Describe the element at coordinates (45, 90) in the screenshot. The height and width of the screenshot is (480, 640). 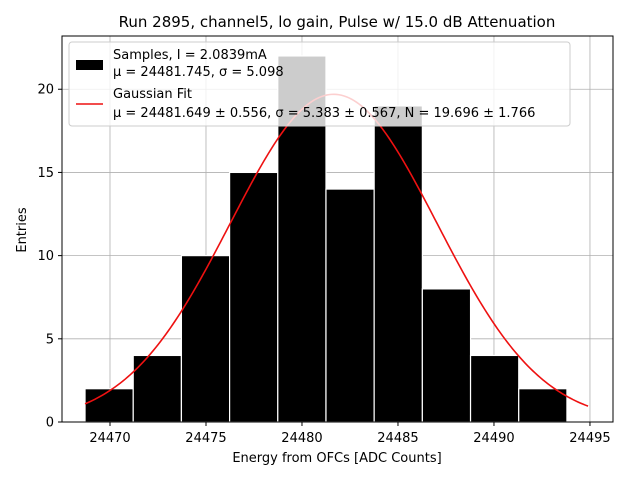
I see `y-tick-label: 20` at that location.